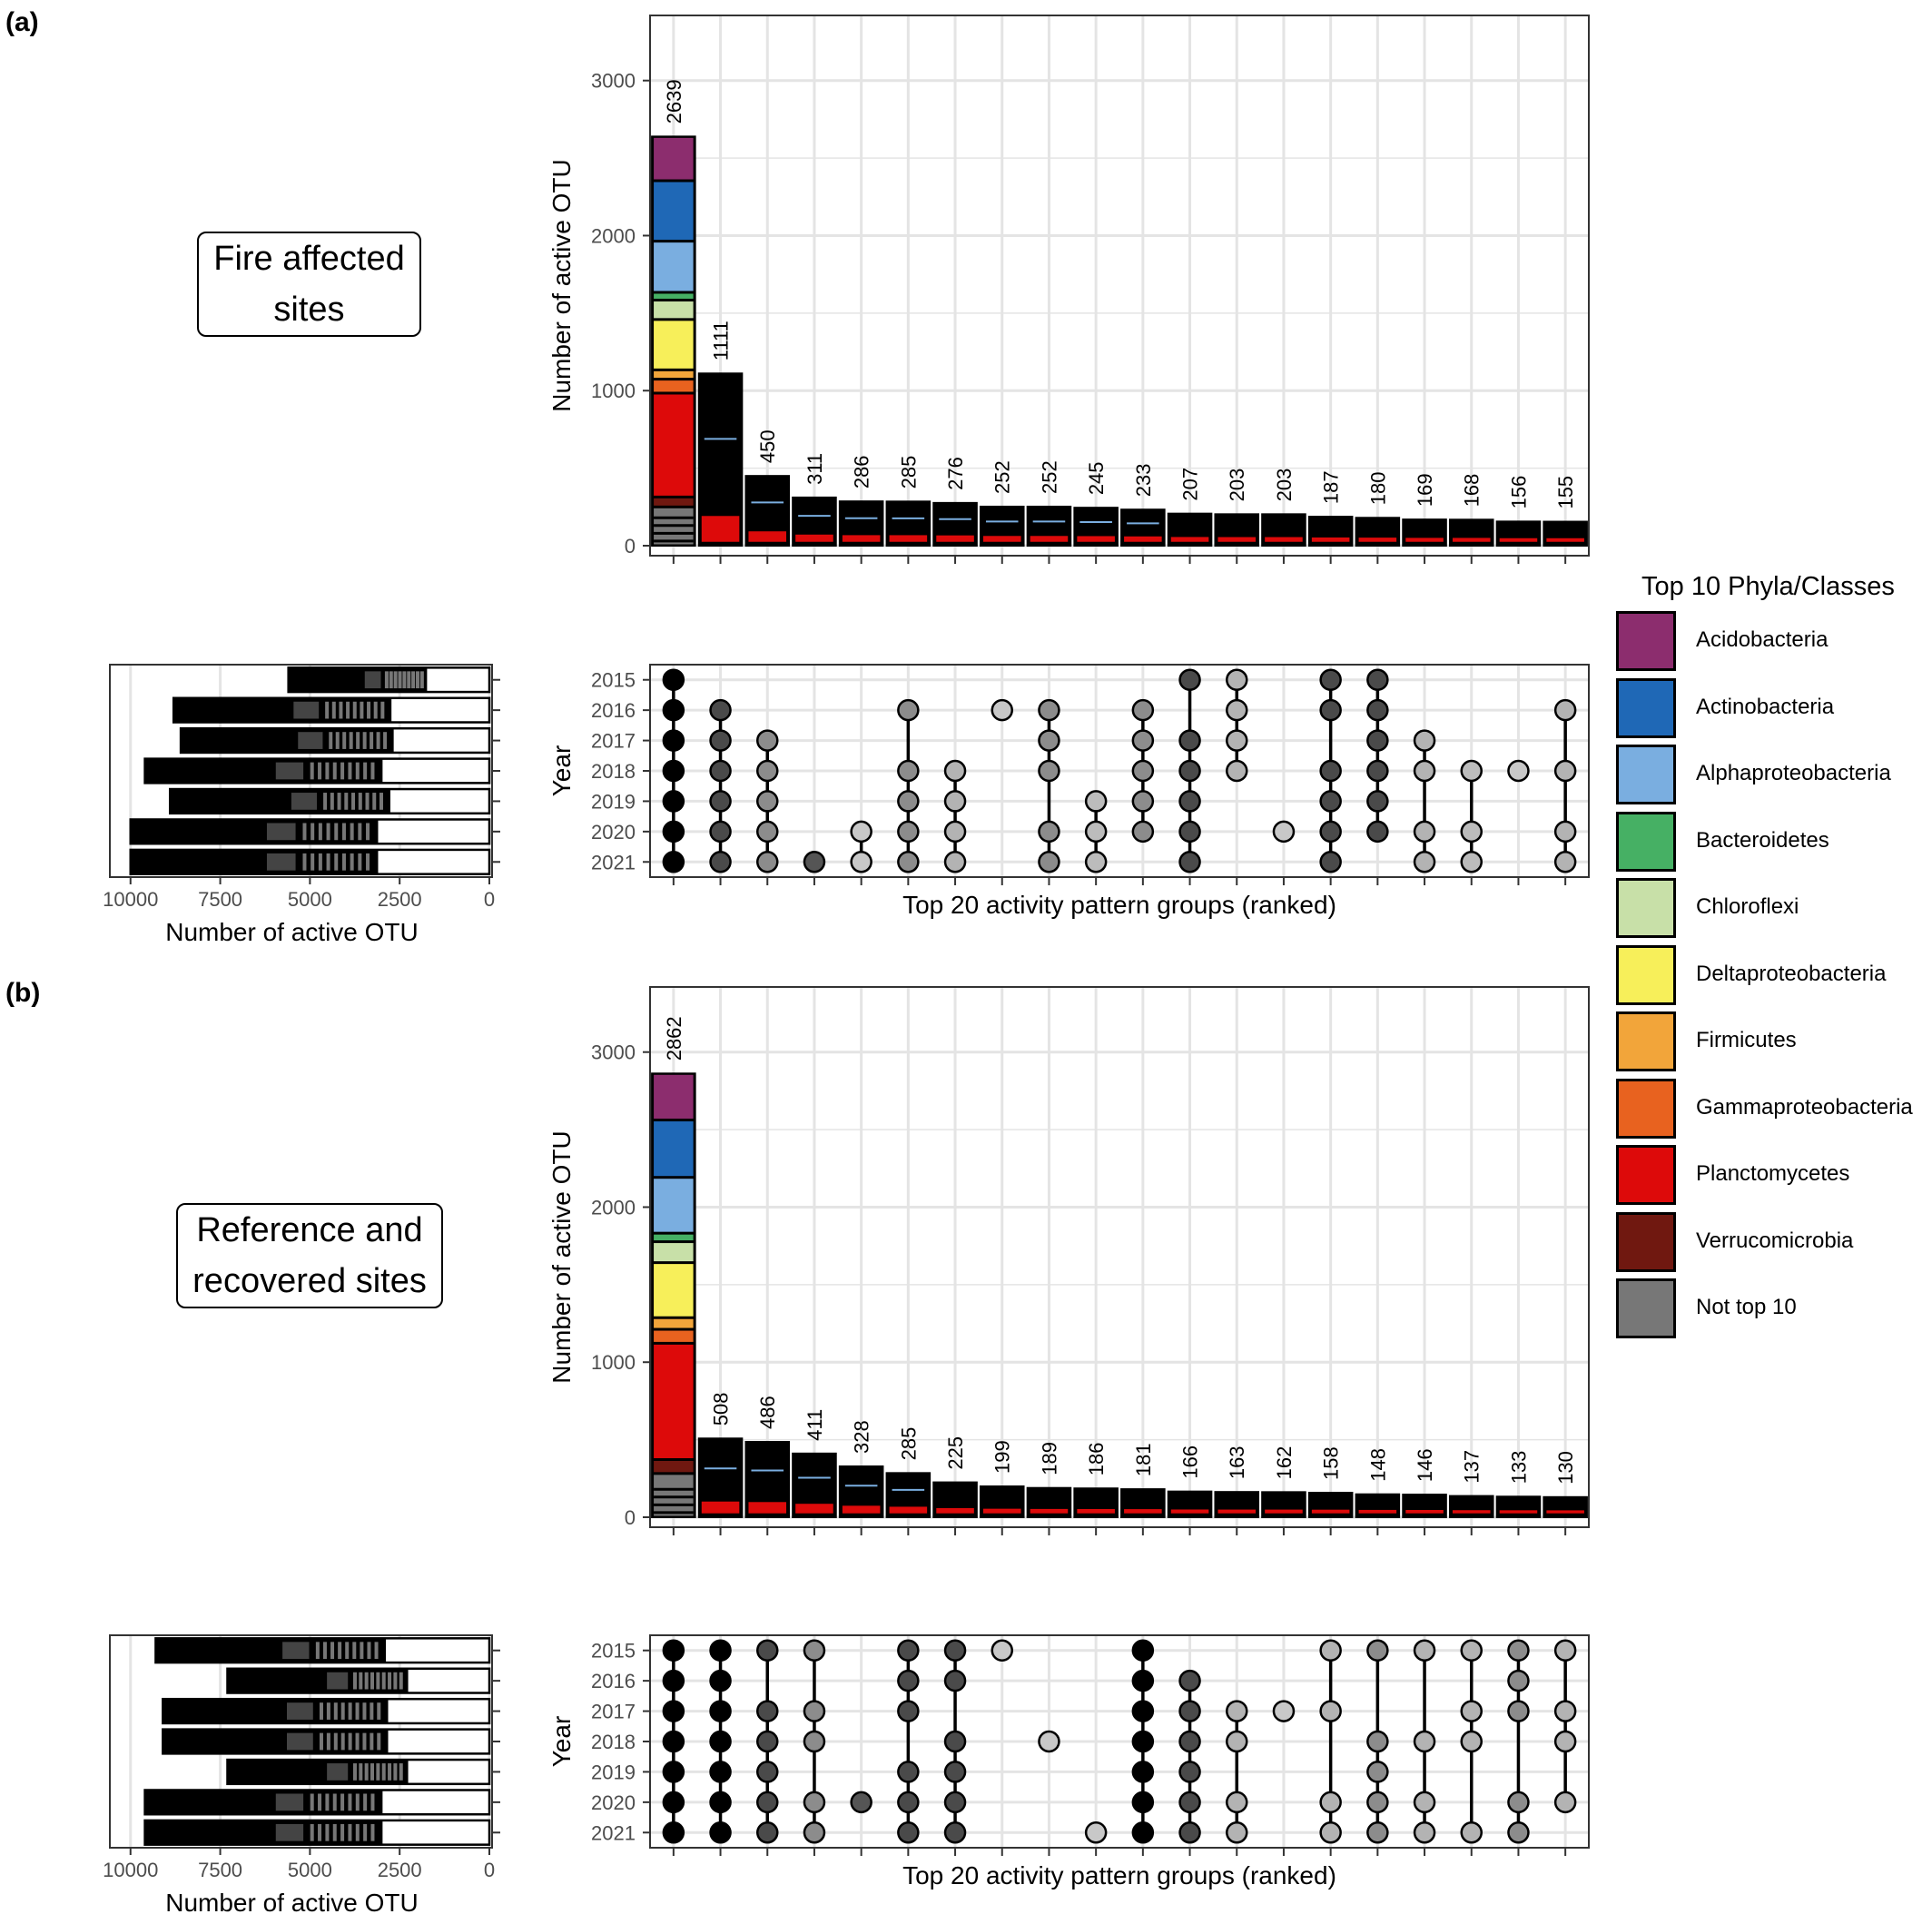 The height and width of the screenshot is (1924, 1932). I want to click on year-totals-x-tick-label: 0, so click(490, 899).